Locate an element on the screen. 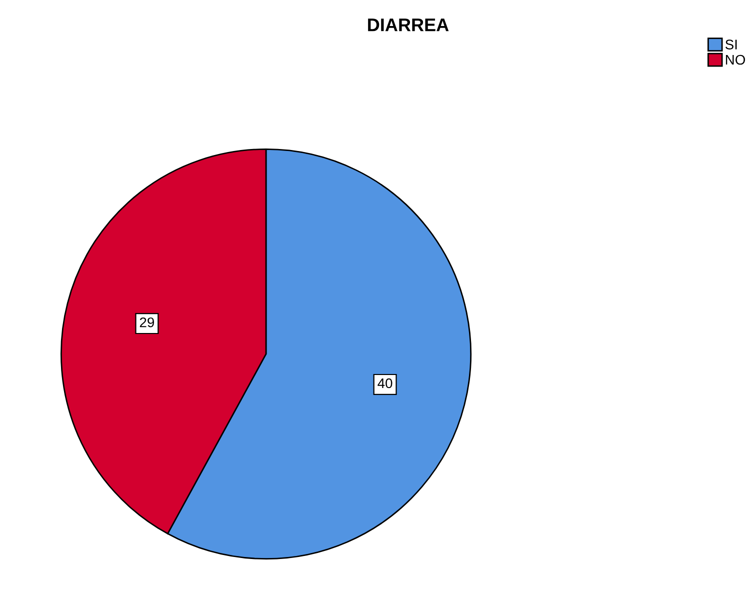  legend-label: SI is located at coordinates (731, 45).